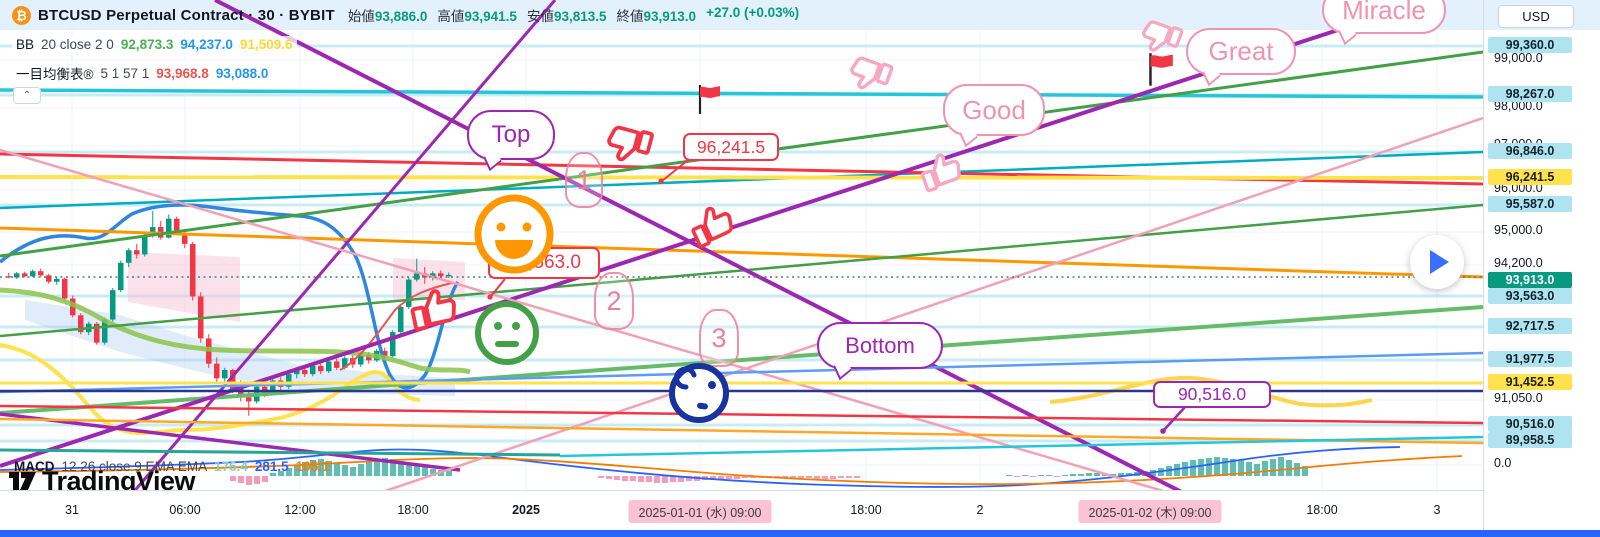  Describe the element at coordinates (147, 44) in the screenshot. I see `bb-basis-value: 92,873.3` at that location.